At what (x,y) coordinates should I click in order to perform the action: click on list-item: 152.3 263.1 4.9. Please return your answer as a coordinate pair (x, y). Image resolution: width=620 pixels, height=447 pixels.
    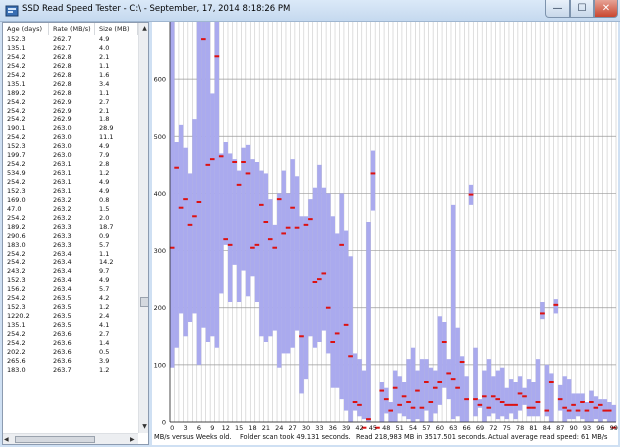
    Looking at the image, I should click on (70, 191).